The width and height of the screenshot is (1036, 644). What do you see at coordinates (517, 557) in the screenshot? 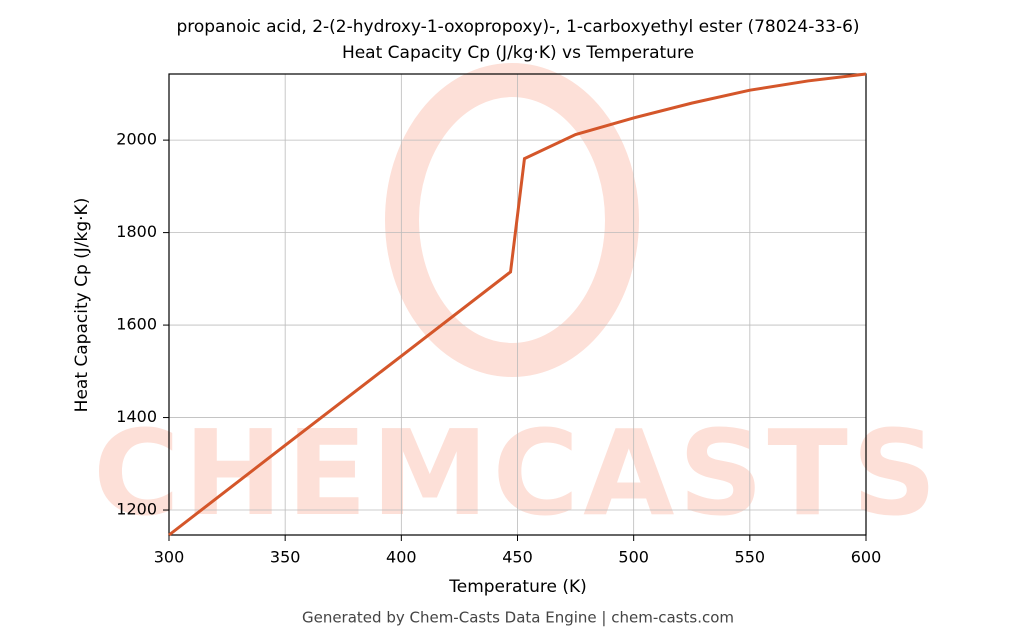
I see `x-tick-label: 450` at bounding box center [517, 557].